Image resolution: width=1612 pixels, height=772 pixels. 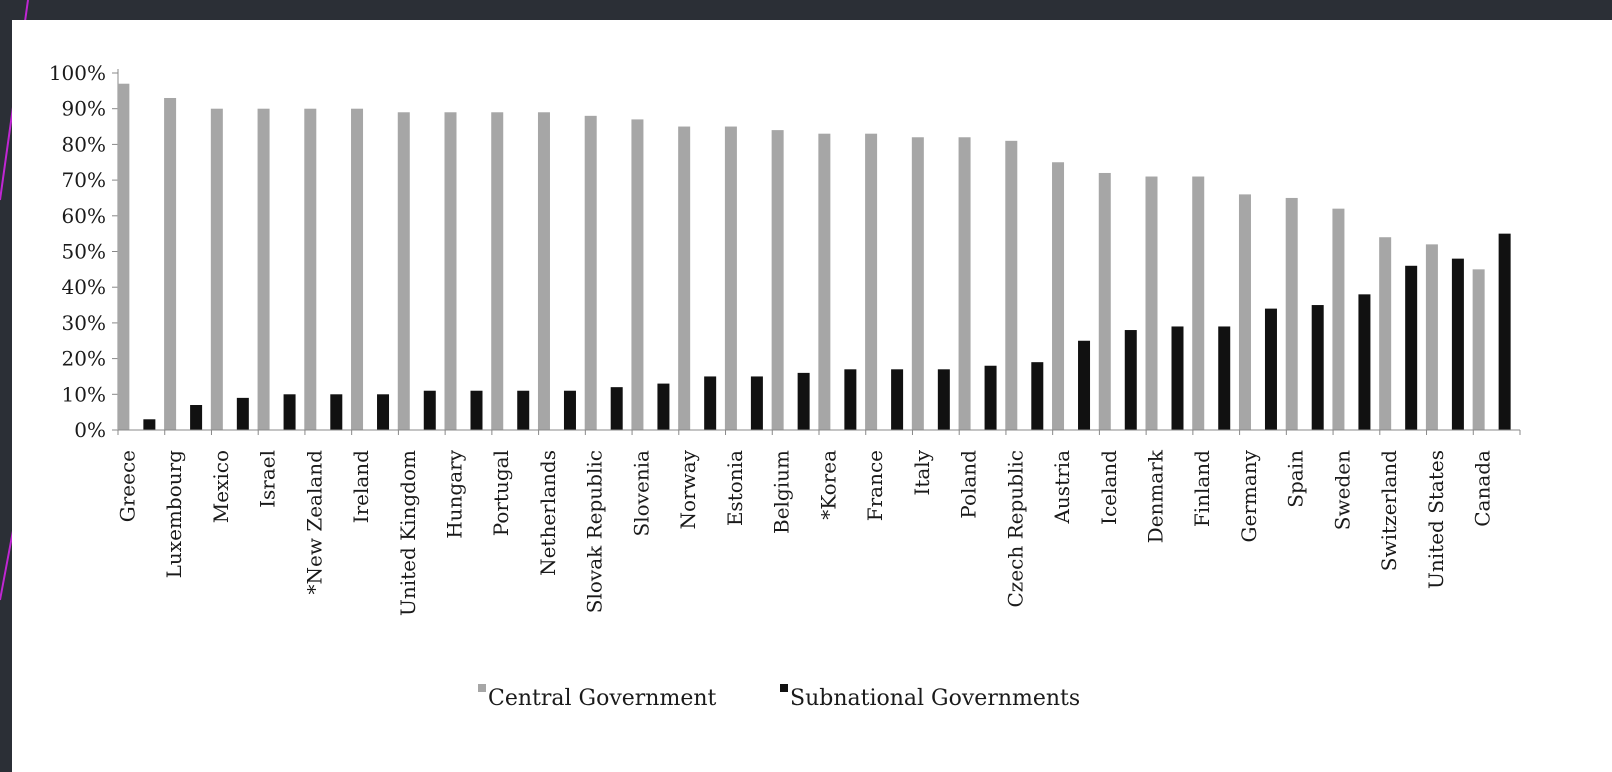 What do you see at coordinates (1389, 510) in the screenshot?
I see `x-category-label: Switzerland` at bounding box center [1389, 510].